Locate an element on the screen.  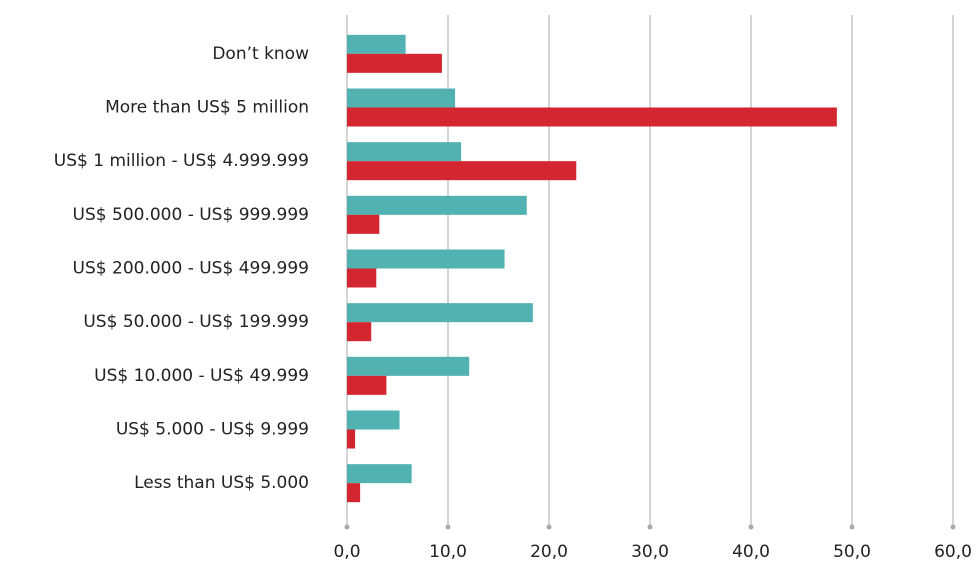
x-tick-label: 50,0 is located at coordinates (852, 552).